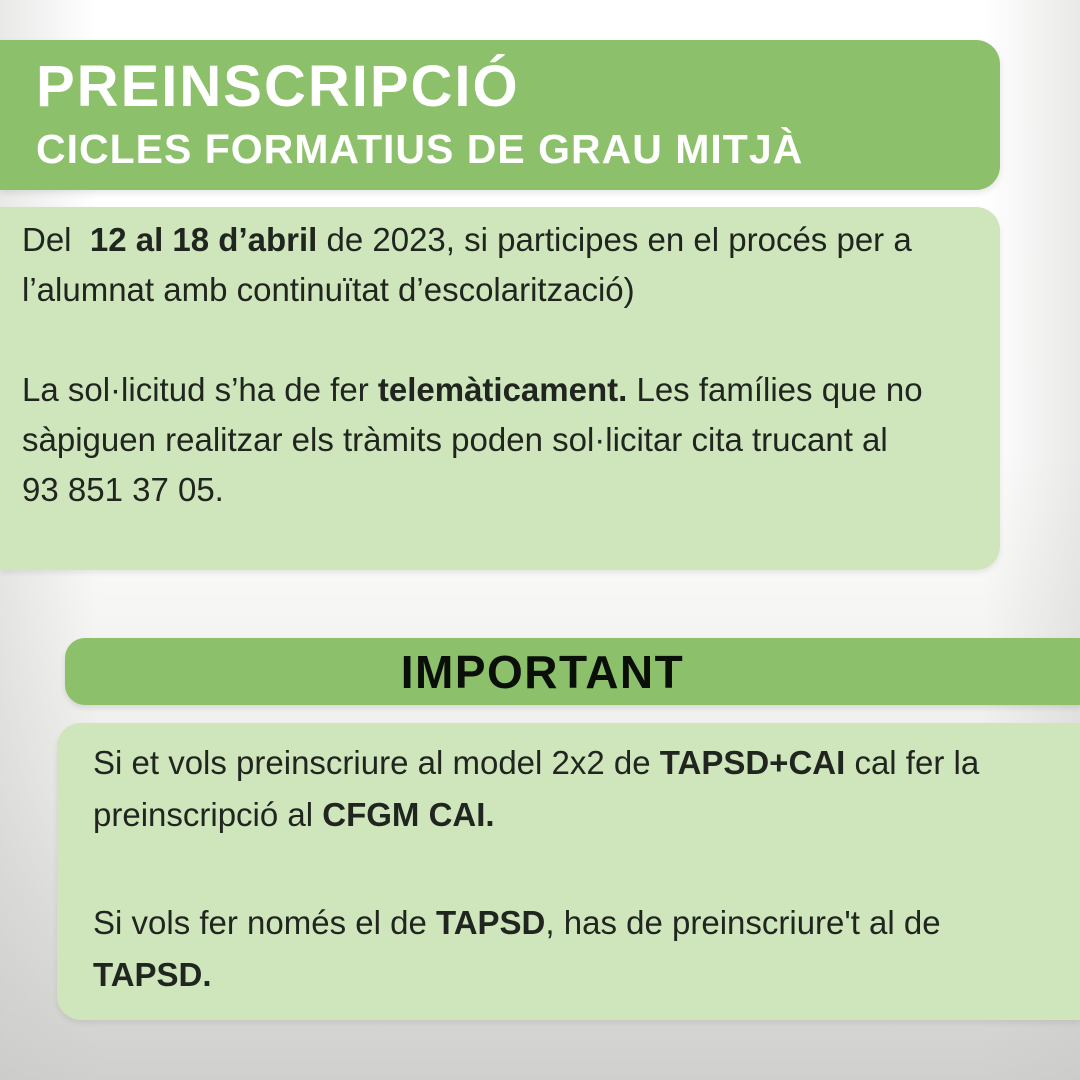  Describe the element at coordinates (491, 922) in the screenshot. I see `tapsd-bold: TAPSD` at that location.